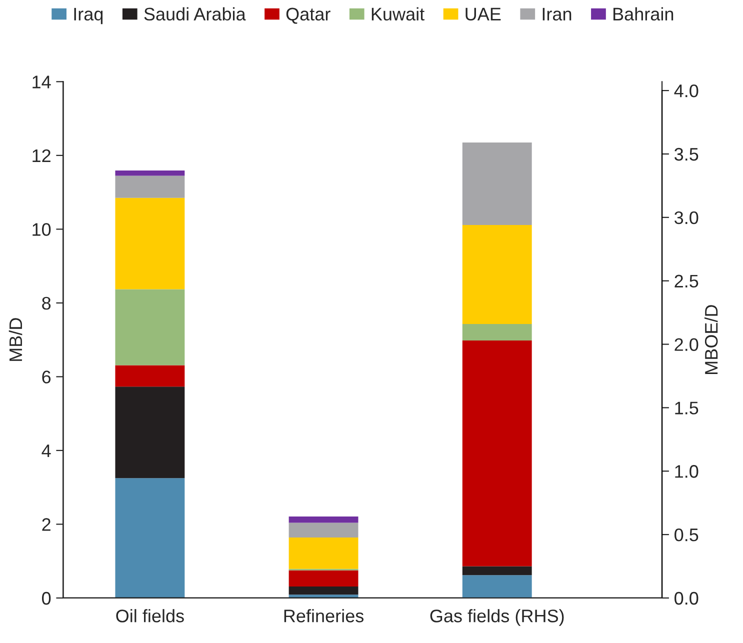 The height and width of the screenshot is (643, 743). What do you see at coordinates (483, 14) in the screenshot?
I see `legend-label: UAE` at bounding box center [483, 14].